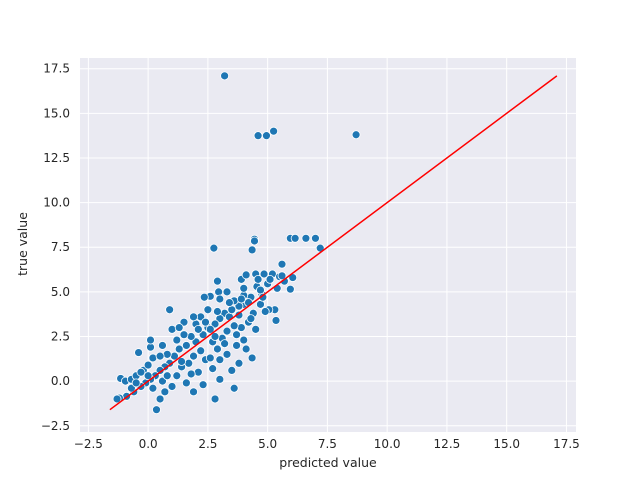 The width and height of the screenshot is (640, 480). Describe the element at coordinates (56, 113) in the screenshot. I see `y-tick-label: 15.0` at that location.